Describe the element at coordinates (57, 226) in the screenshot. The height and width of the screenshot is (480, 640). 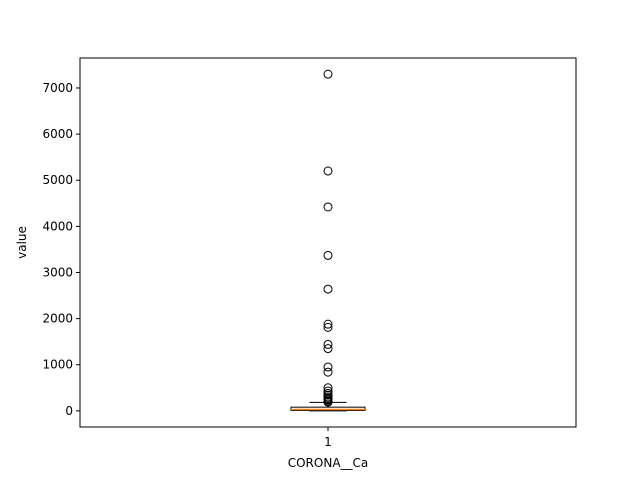
I see `y-tick-label: 4000` at that location.